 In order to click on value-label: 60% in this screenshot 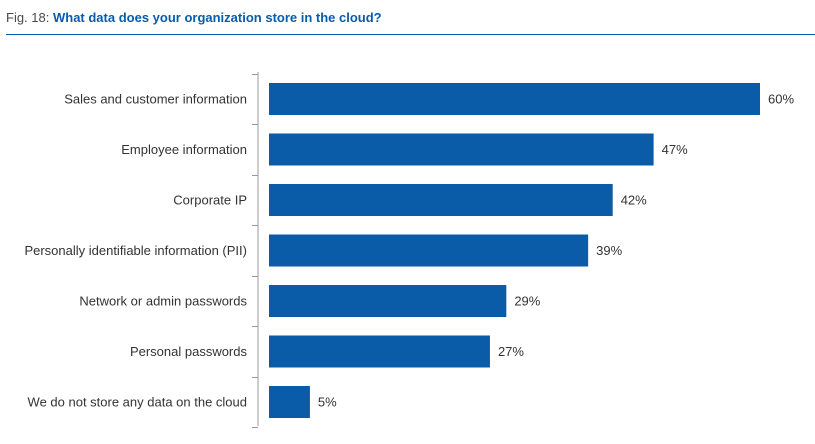, I will do `click(781, 99)`.